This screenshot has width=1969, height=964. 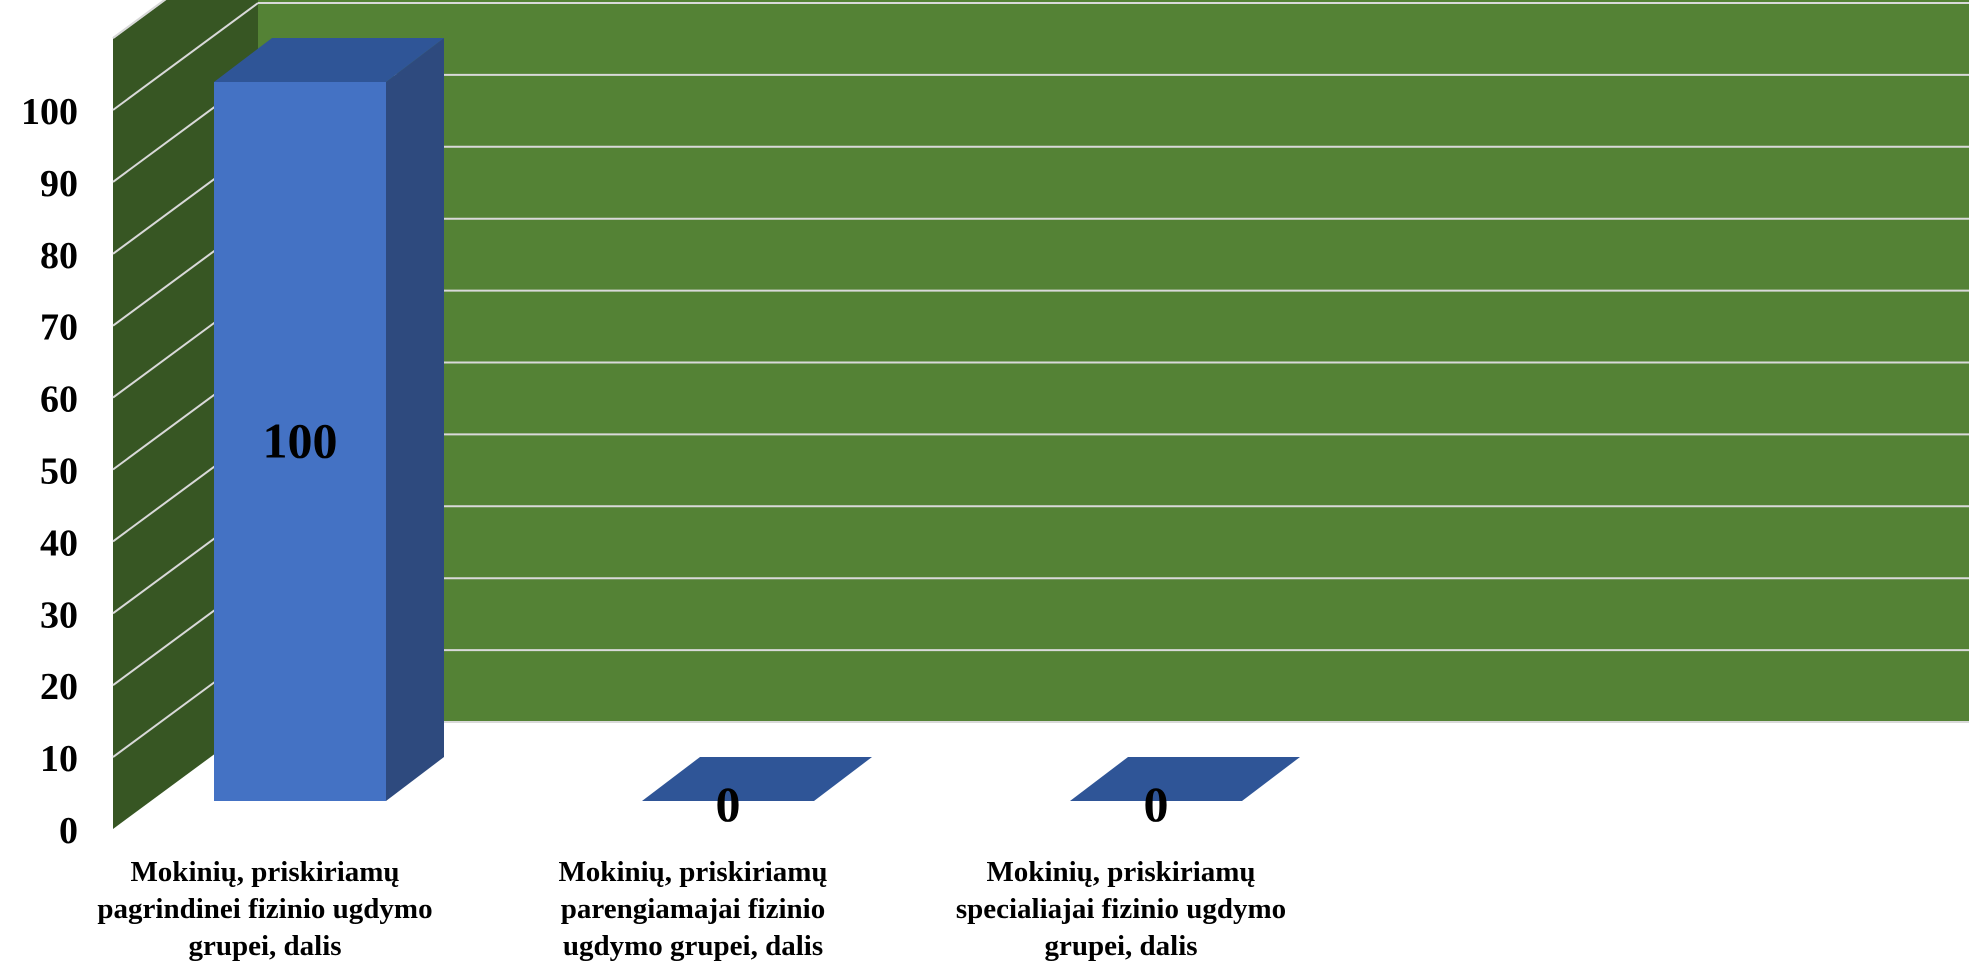 What do you see at coordinates (59, 759) in the screenshot?
I see `y-tick-label: 10` at bounding box center [59, 759].